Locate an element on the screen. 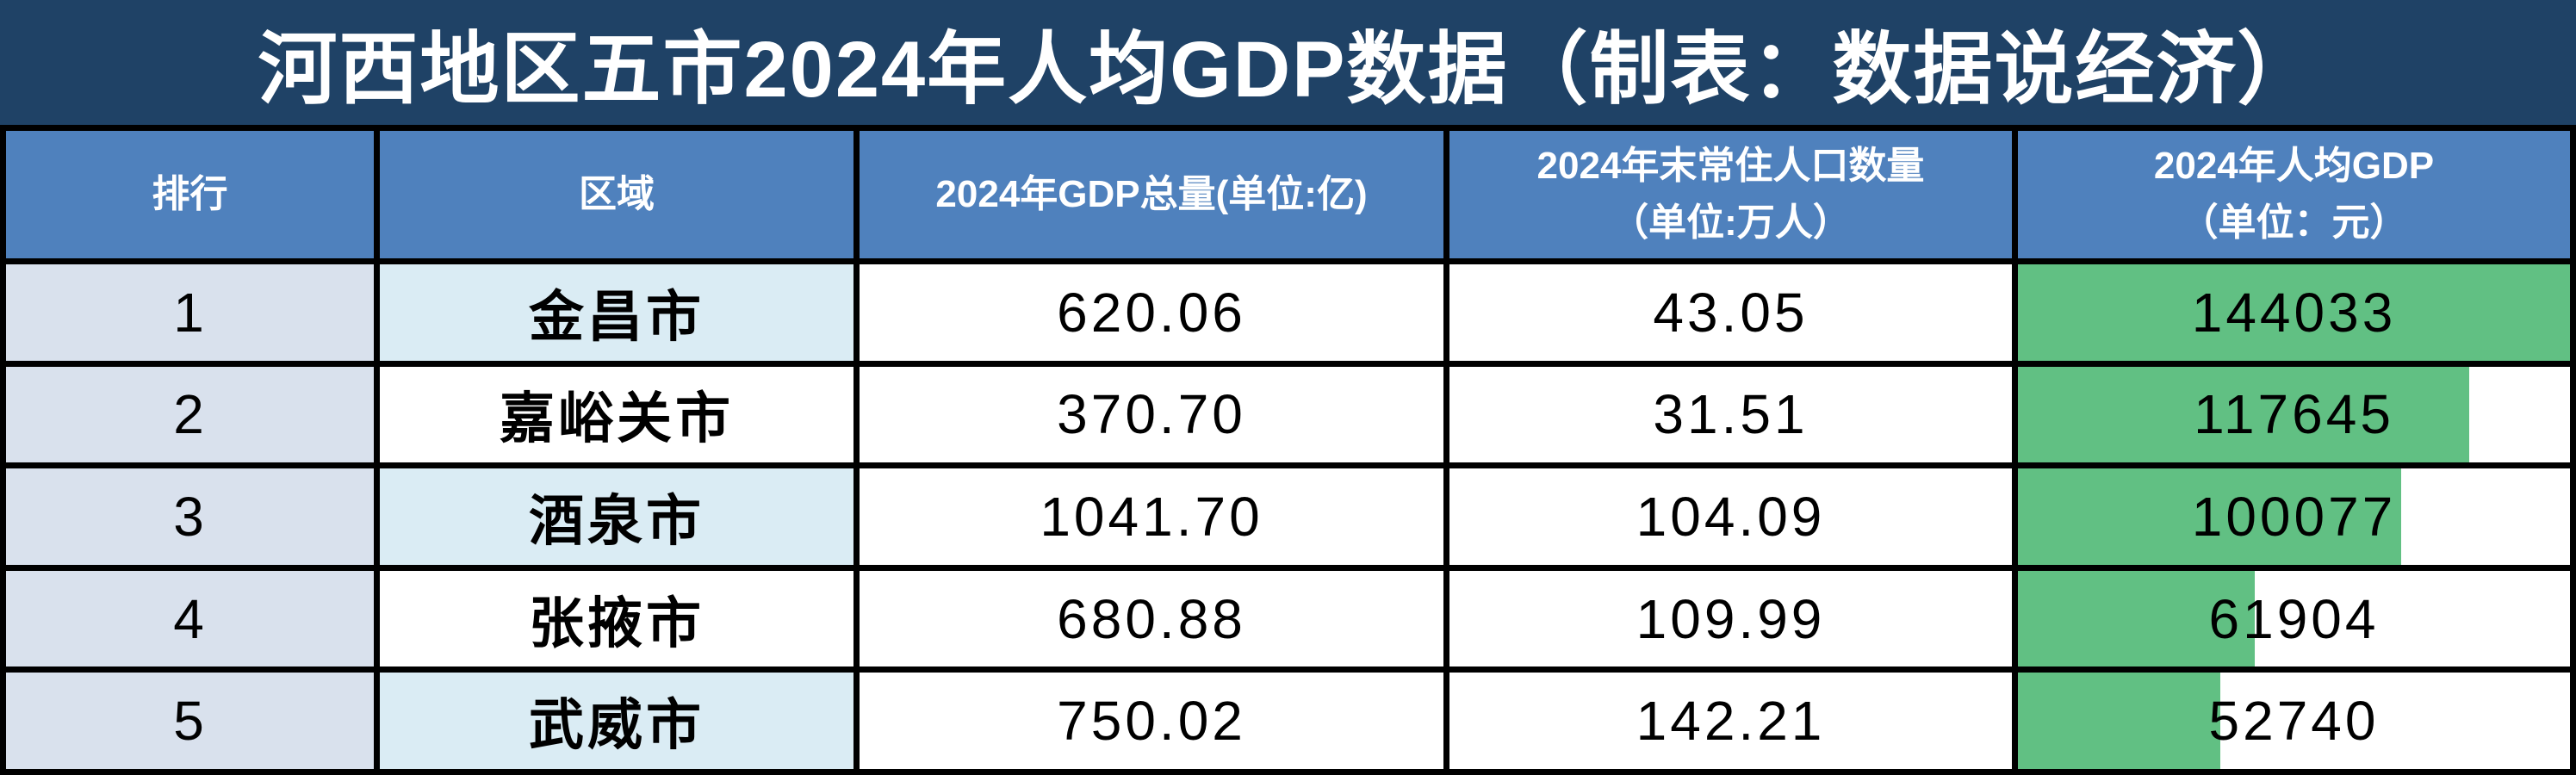  gdp-per-capita-cell: 117645 is located at coordinates (2294, 415).